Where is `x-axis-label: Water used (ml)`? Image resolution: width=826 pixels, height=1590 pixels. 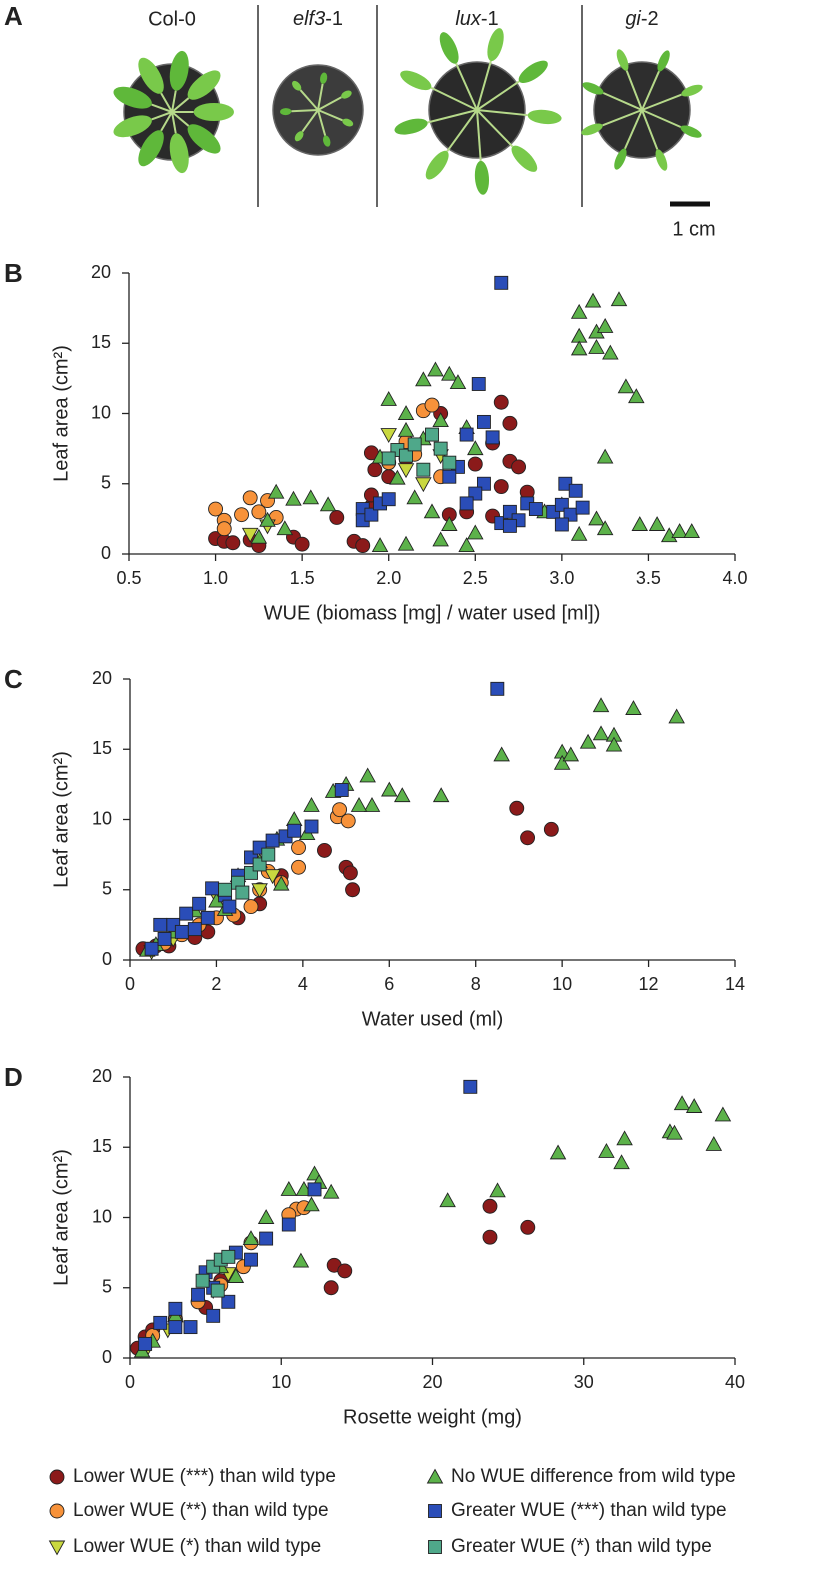 x-axis-label: Water used (ml) is located at coordinates (433, 1019).